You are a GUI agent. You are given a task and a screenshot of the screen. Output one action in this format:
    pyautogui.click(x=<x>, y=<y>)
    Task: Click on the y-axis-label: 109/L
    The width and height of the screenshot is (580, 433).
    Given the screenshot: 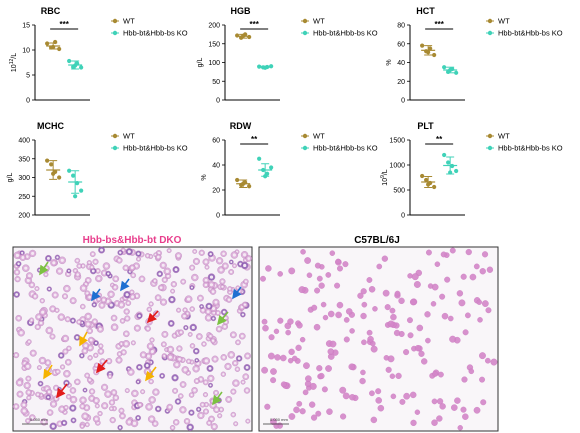 What is the action you would take?
    pyautogui.click(x=384, y=177)
    